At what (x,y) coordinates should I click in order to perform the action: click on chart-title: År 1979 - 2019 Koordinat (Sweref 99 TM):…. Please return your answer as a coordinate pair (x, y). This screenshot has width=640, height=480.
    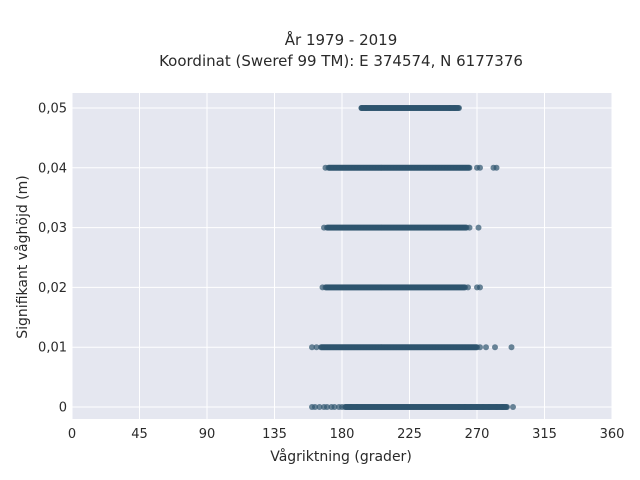
    Looking at the image, I should click on (341, 50).